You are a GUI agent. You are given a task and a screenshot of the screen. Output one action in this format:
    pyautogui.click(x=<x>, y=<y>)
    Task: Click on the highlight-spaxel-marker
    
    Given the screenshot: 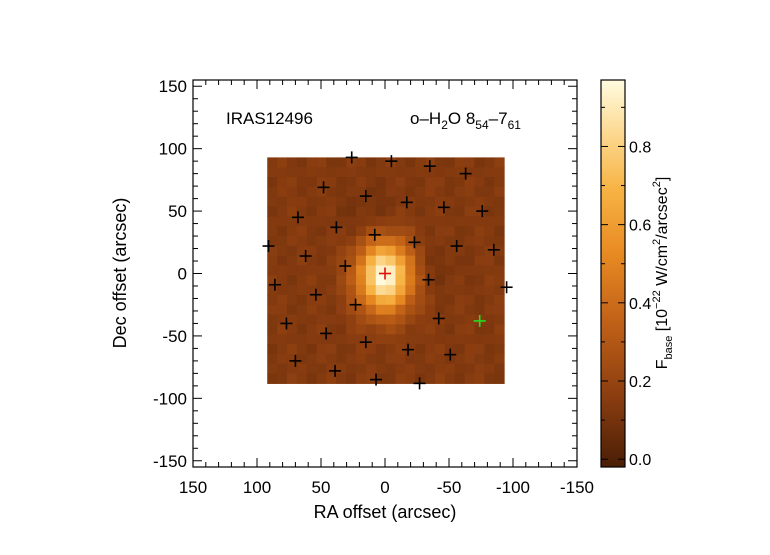 What is the action you would take?
    pyautogui.click(x=479, y=320)
    